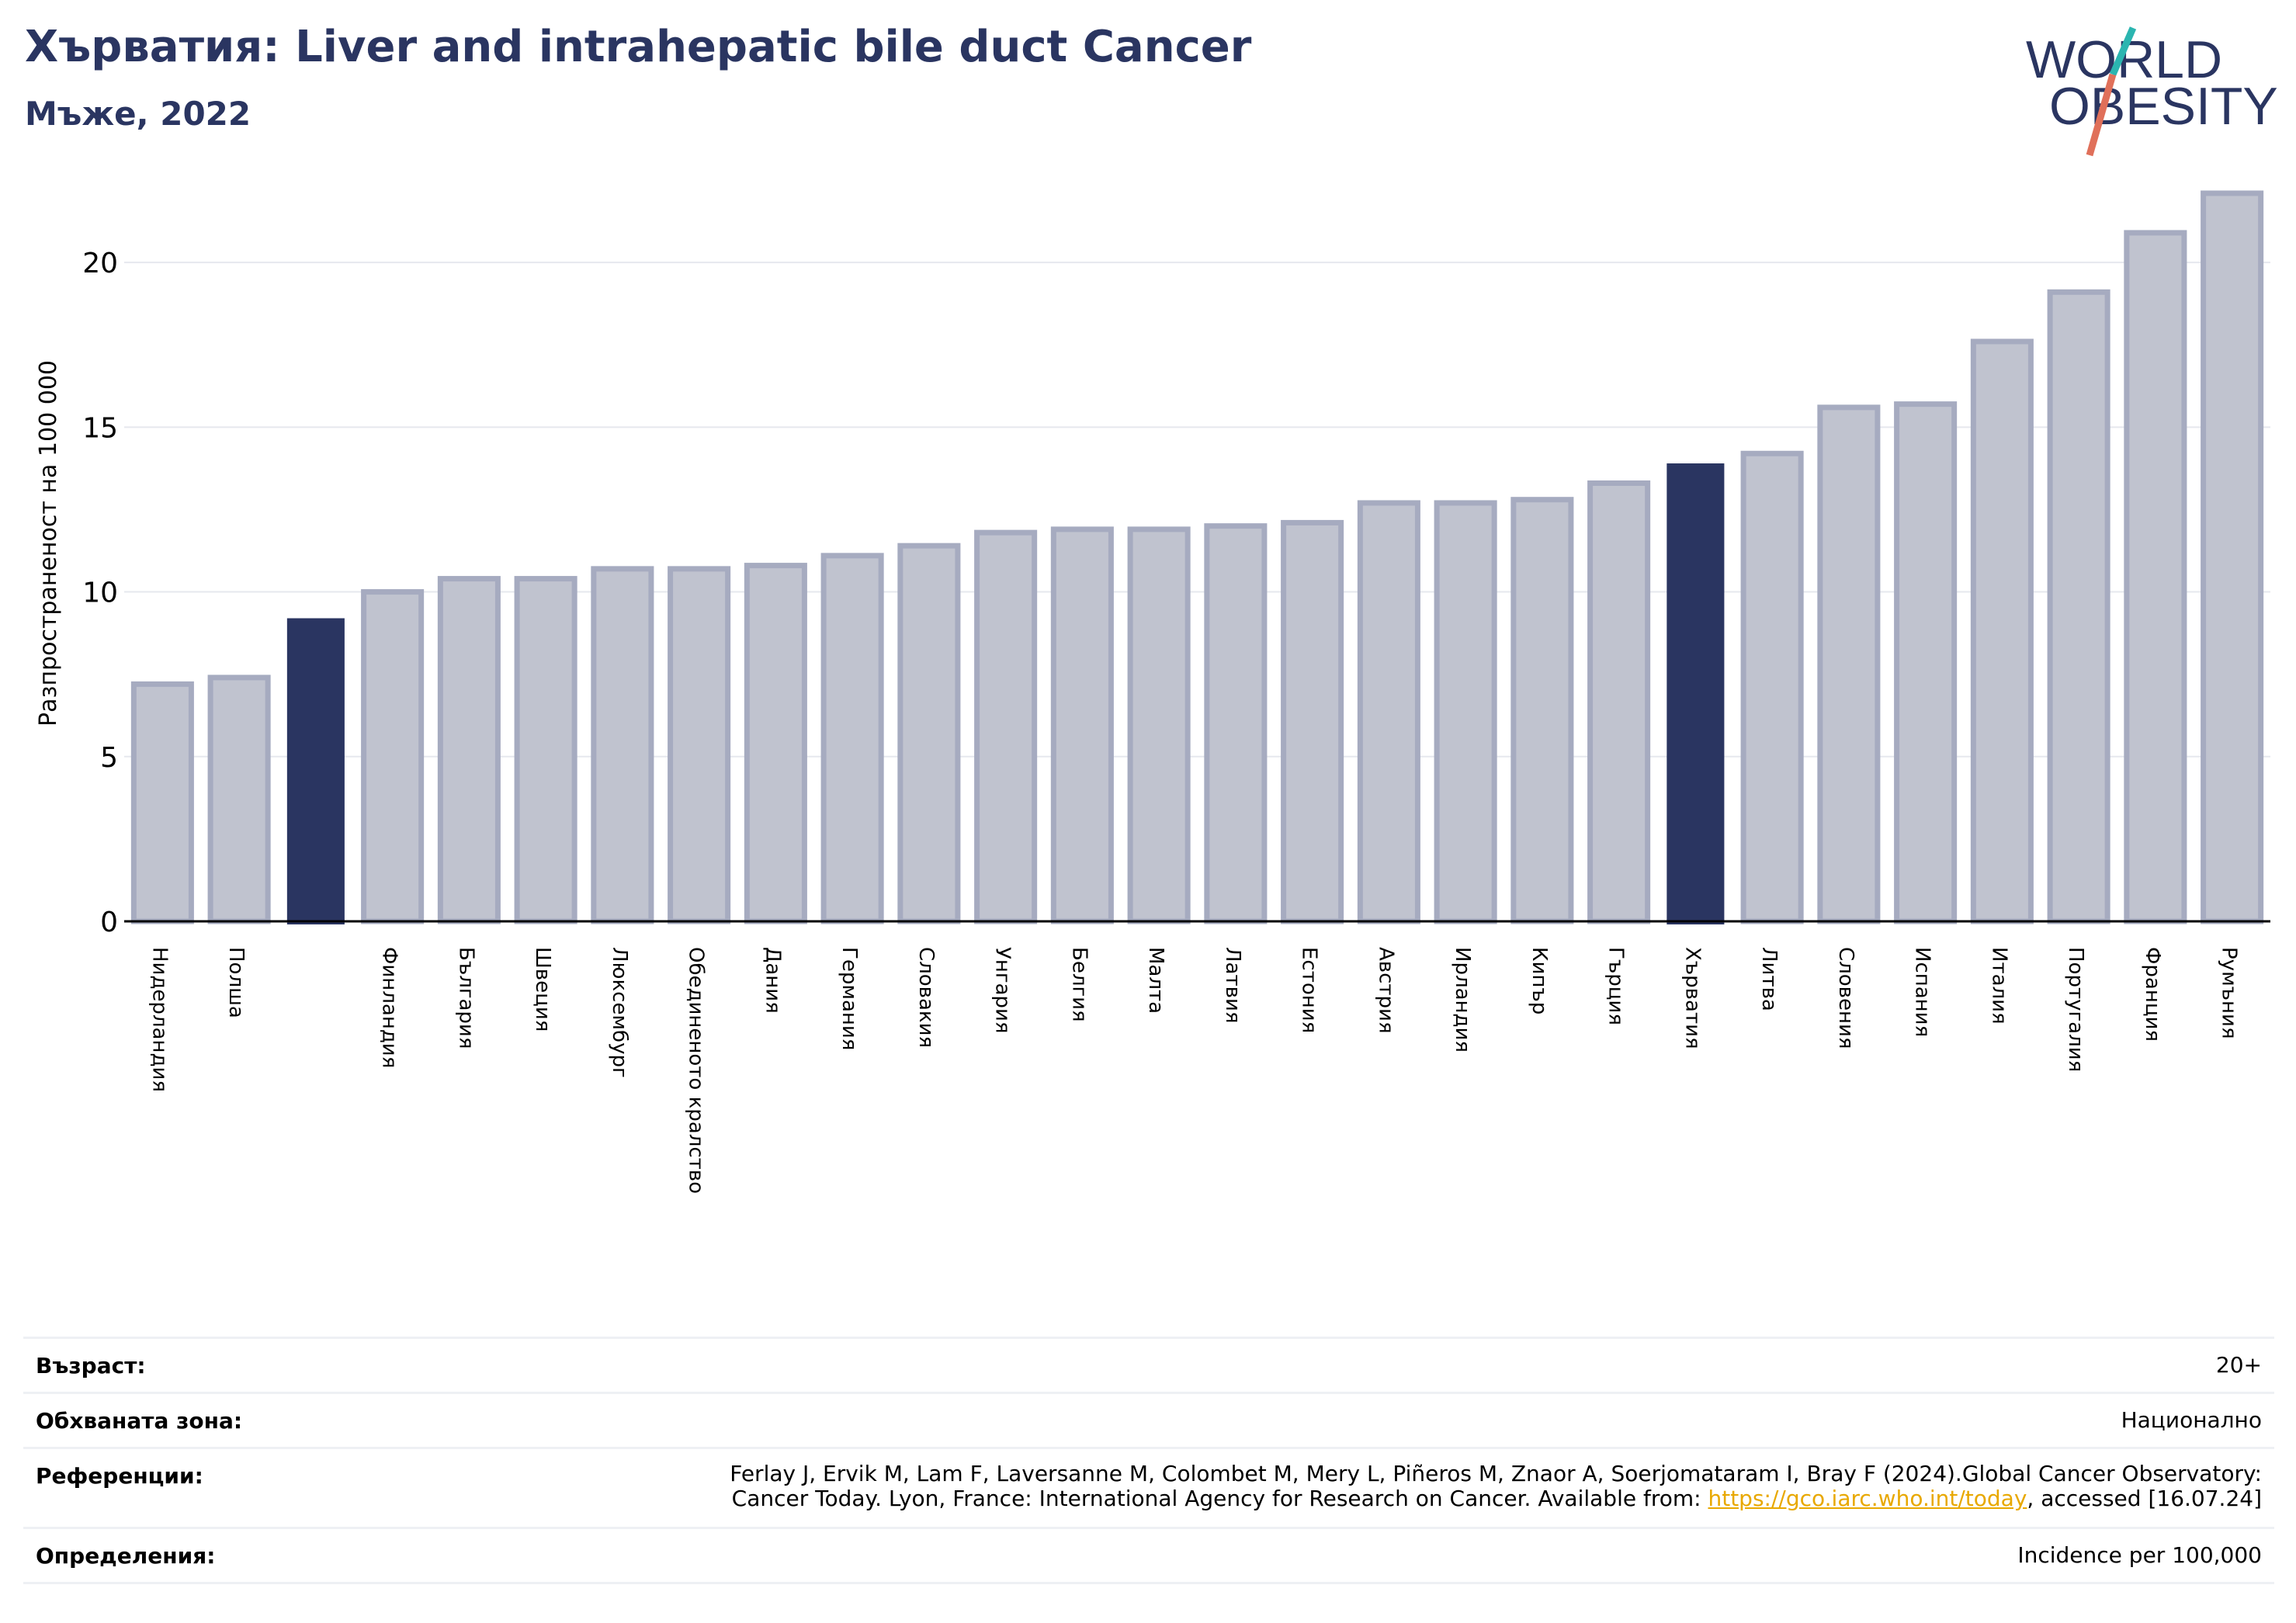 This screenshot has height=1623, width=2296. I want to click on x-tick-label: Германия, so click(849, 999).